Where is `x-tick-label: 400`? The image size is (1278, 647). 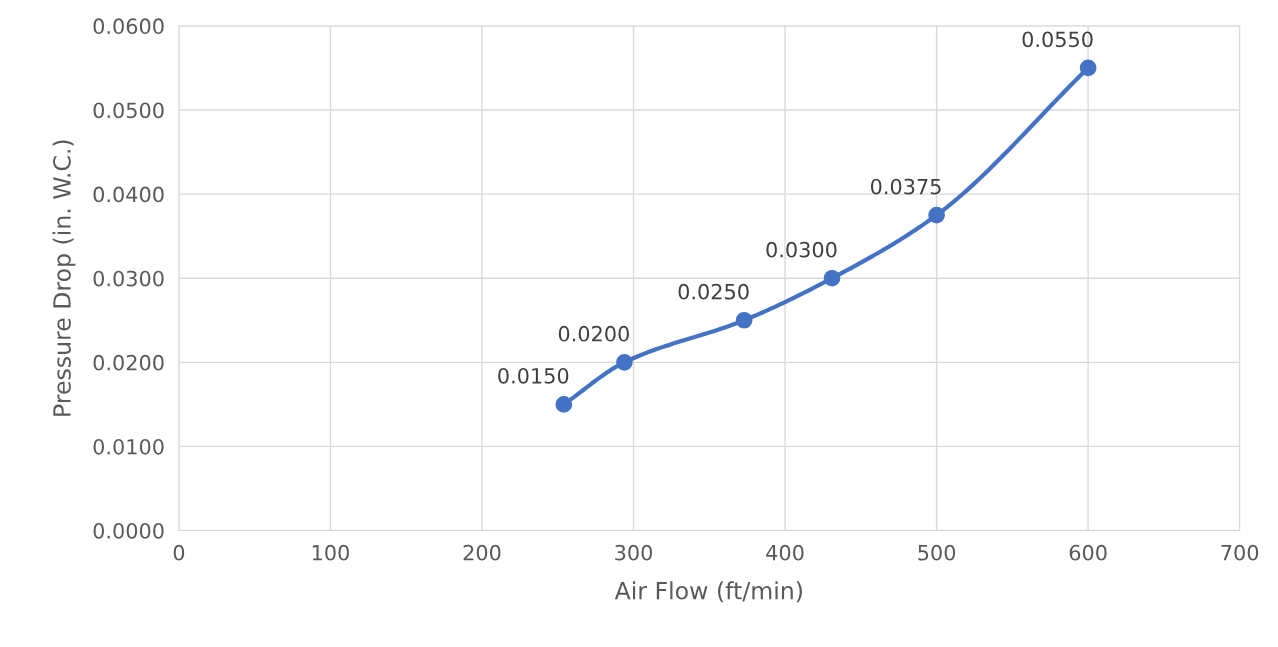 x-tick-label: 400 is located at coordinates (785, 552).